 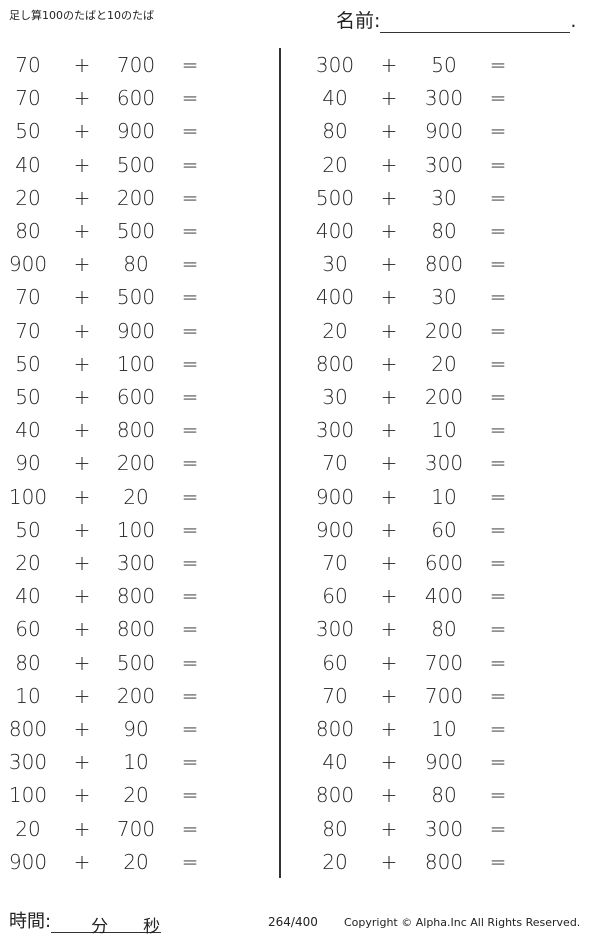 I want to click on left-problem-20-addend-1: 10, so click(x=28, y=695).